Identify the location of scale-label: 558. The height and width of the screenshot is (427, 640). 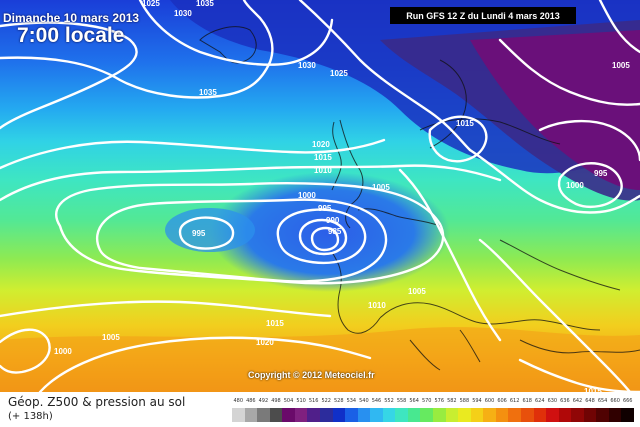
(401, 401).